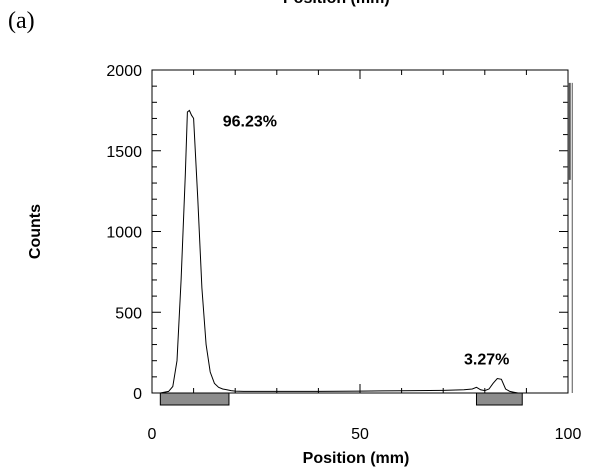 The width and height of the screenshot is (593, 468). Describe the element at coordinates (128, 313) in the screenshot. I see `y-tick-label: 500` at that location.